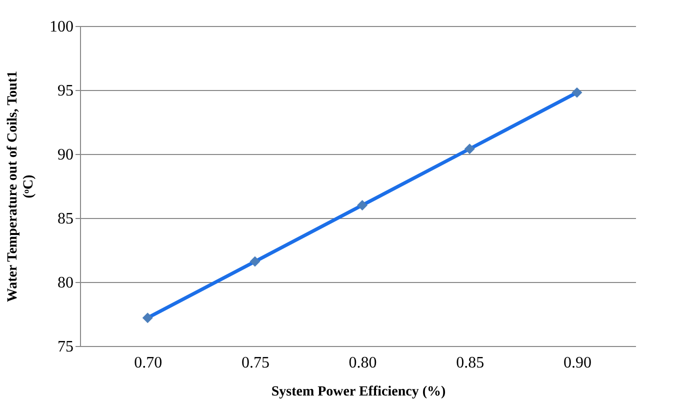  I want to click on x-tick-label: 0.90, so click(577, 363).